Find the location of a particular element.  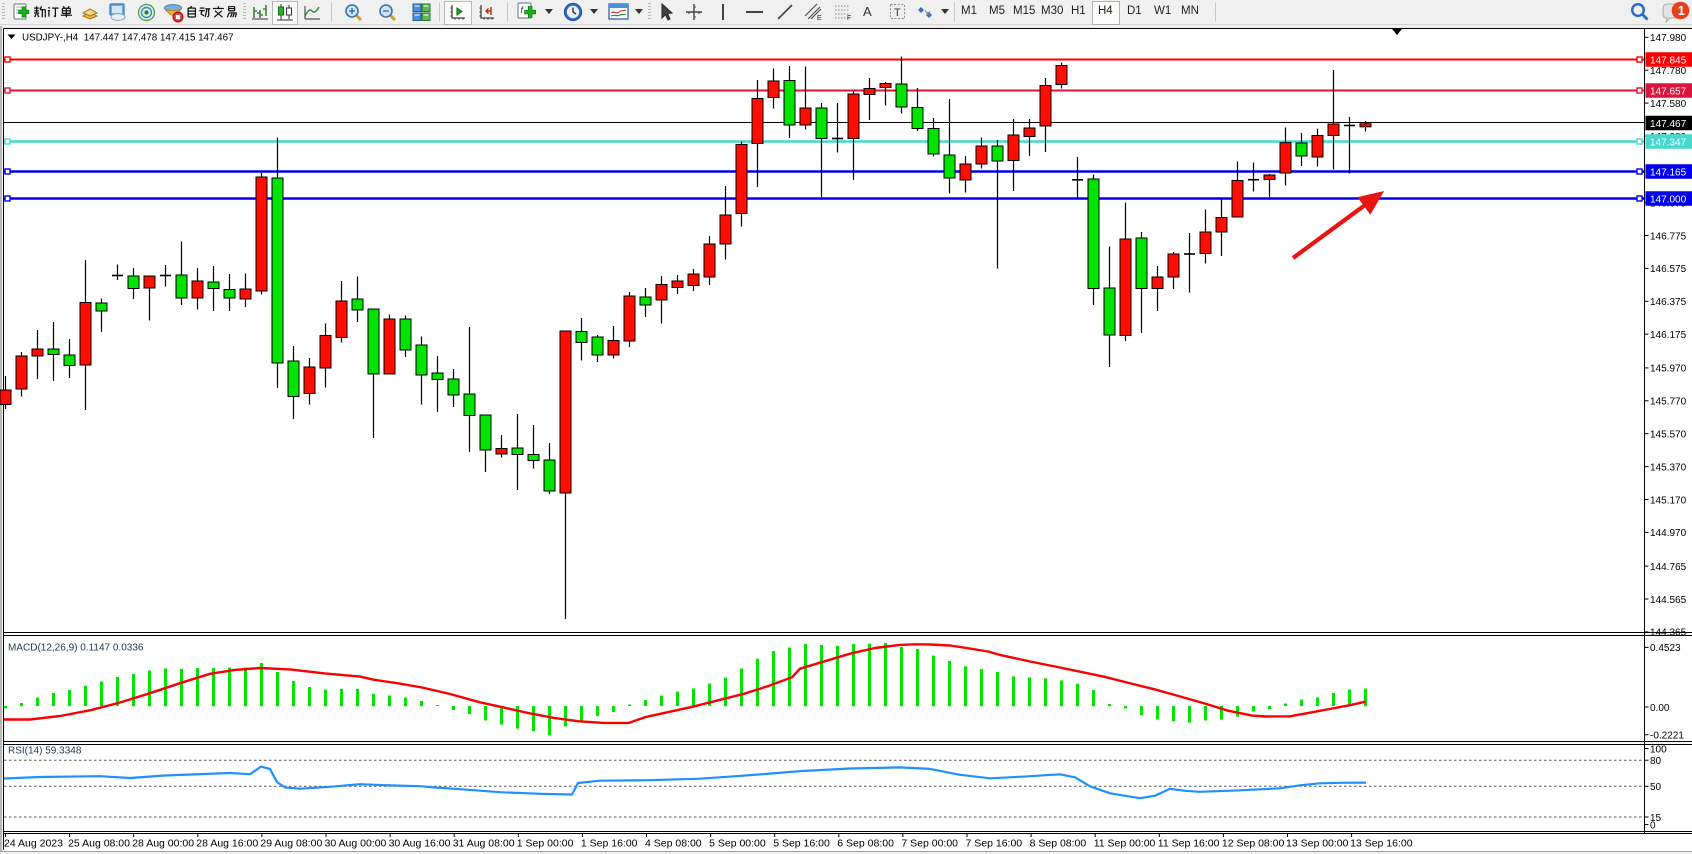

svg-text: 145.770 is located at coordinates (1668, 402).